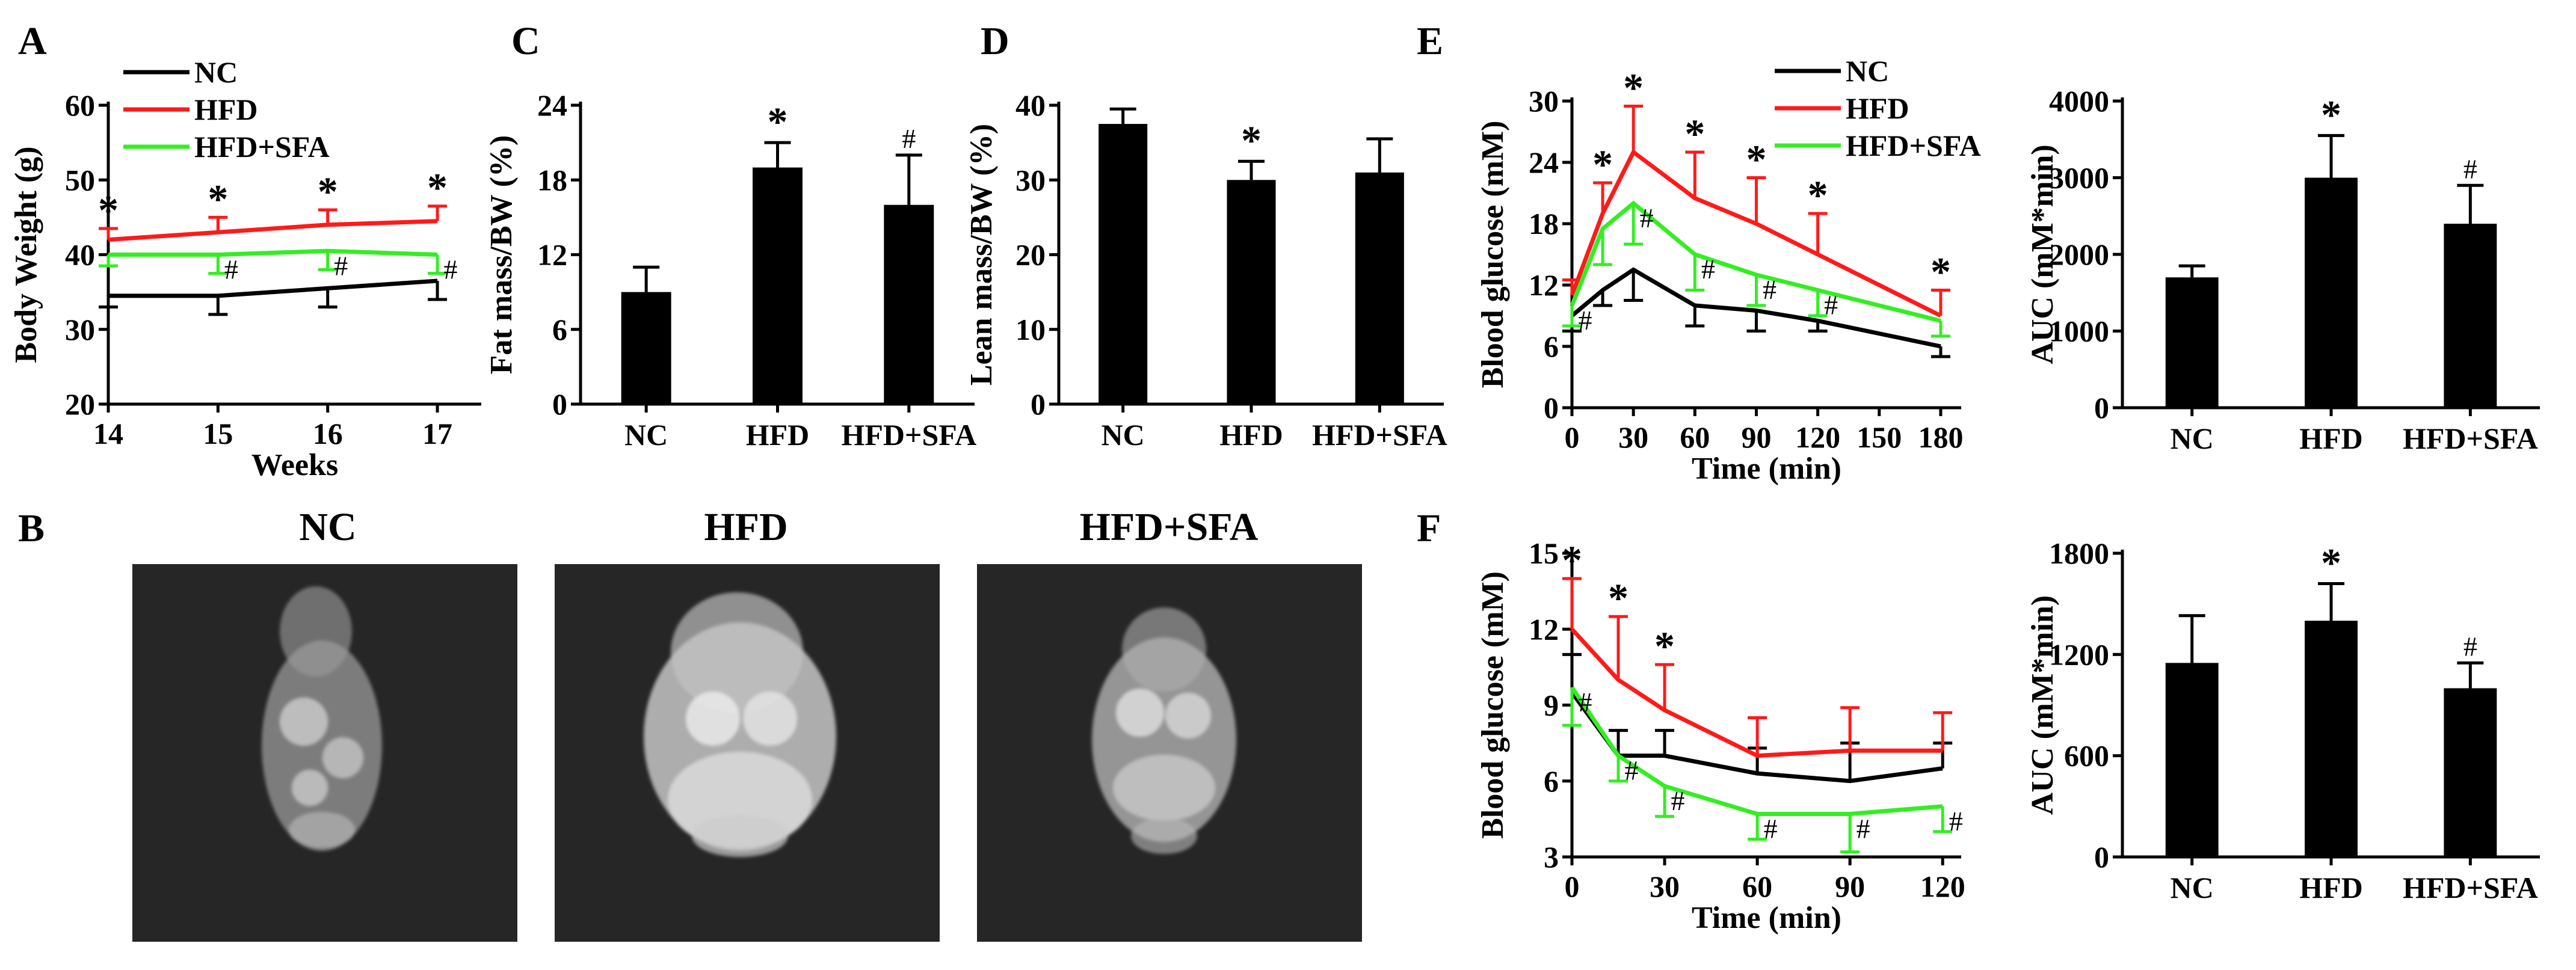 The height and width of the screenshot is (970, 2576). Describe the element at coordinates (552, 255) in the screenshot. I see `chart-C-ytick-label: 12` at that location.